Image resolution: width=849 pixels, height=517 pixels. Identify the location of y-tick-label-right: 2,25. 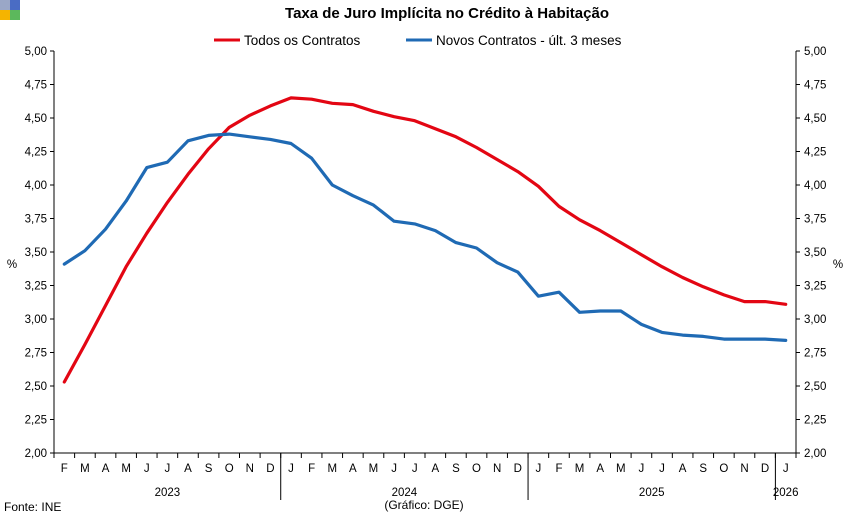
(815, 421).